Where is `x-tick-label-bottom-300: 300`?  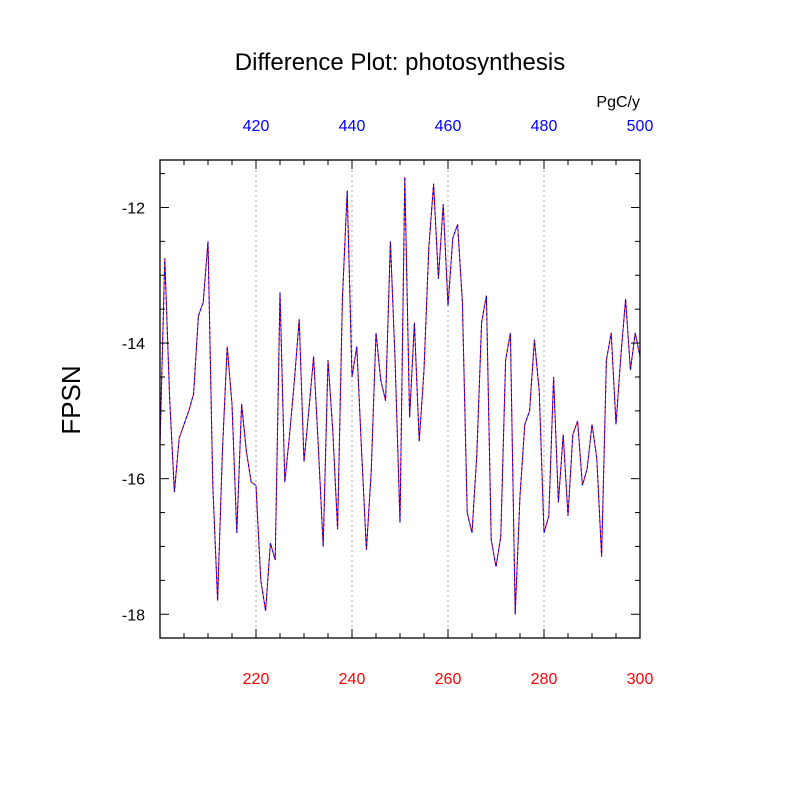
x-tick-label-bottom-300: 300 is located at coordinates (640, 679).